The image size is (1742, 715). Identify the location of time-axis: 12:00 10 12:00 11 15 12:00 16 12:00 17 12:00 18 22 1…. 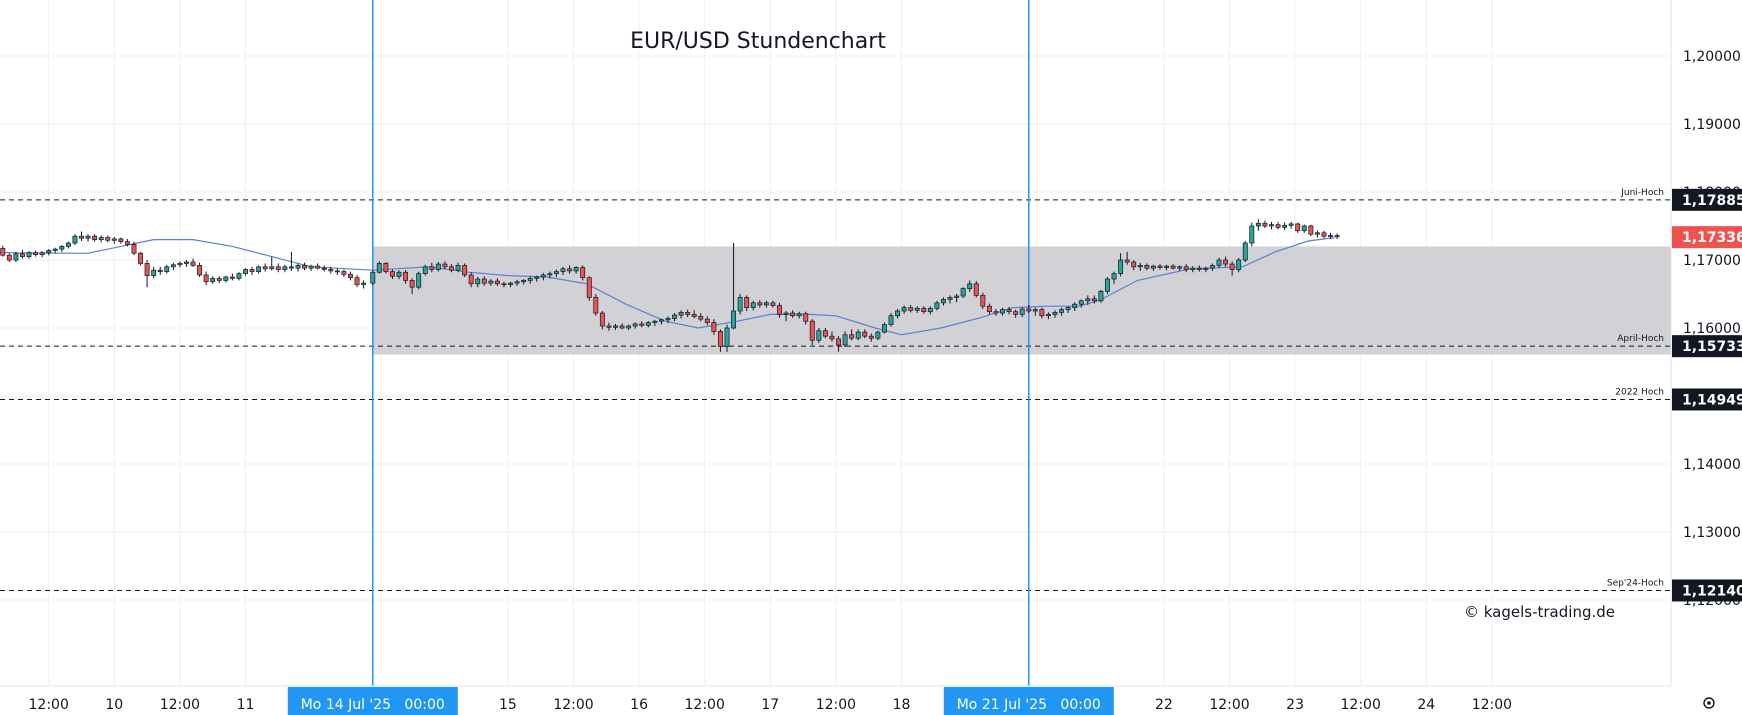
(835, 700).